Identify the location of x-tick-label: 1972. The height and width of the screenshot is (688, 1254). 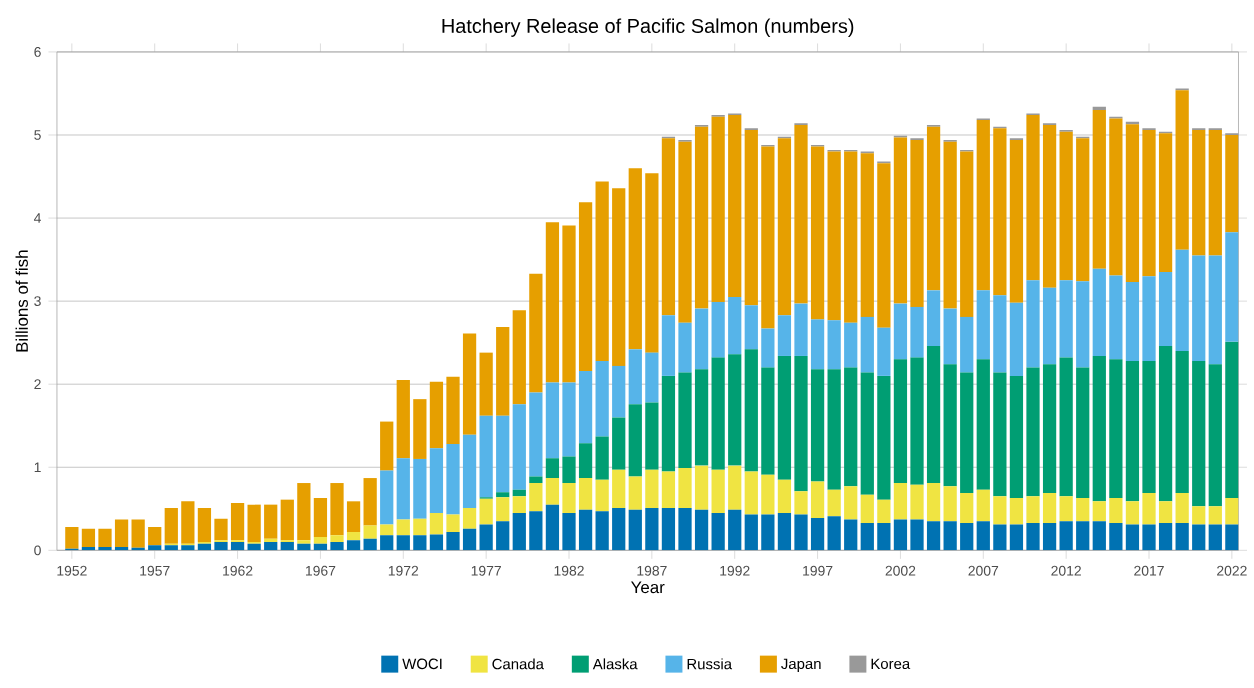
(403, 570).